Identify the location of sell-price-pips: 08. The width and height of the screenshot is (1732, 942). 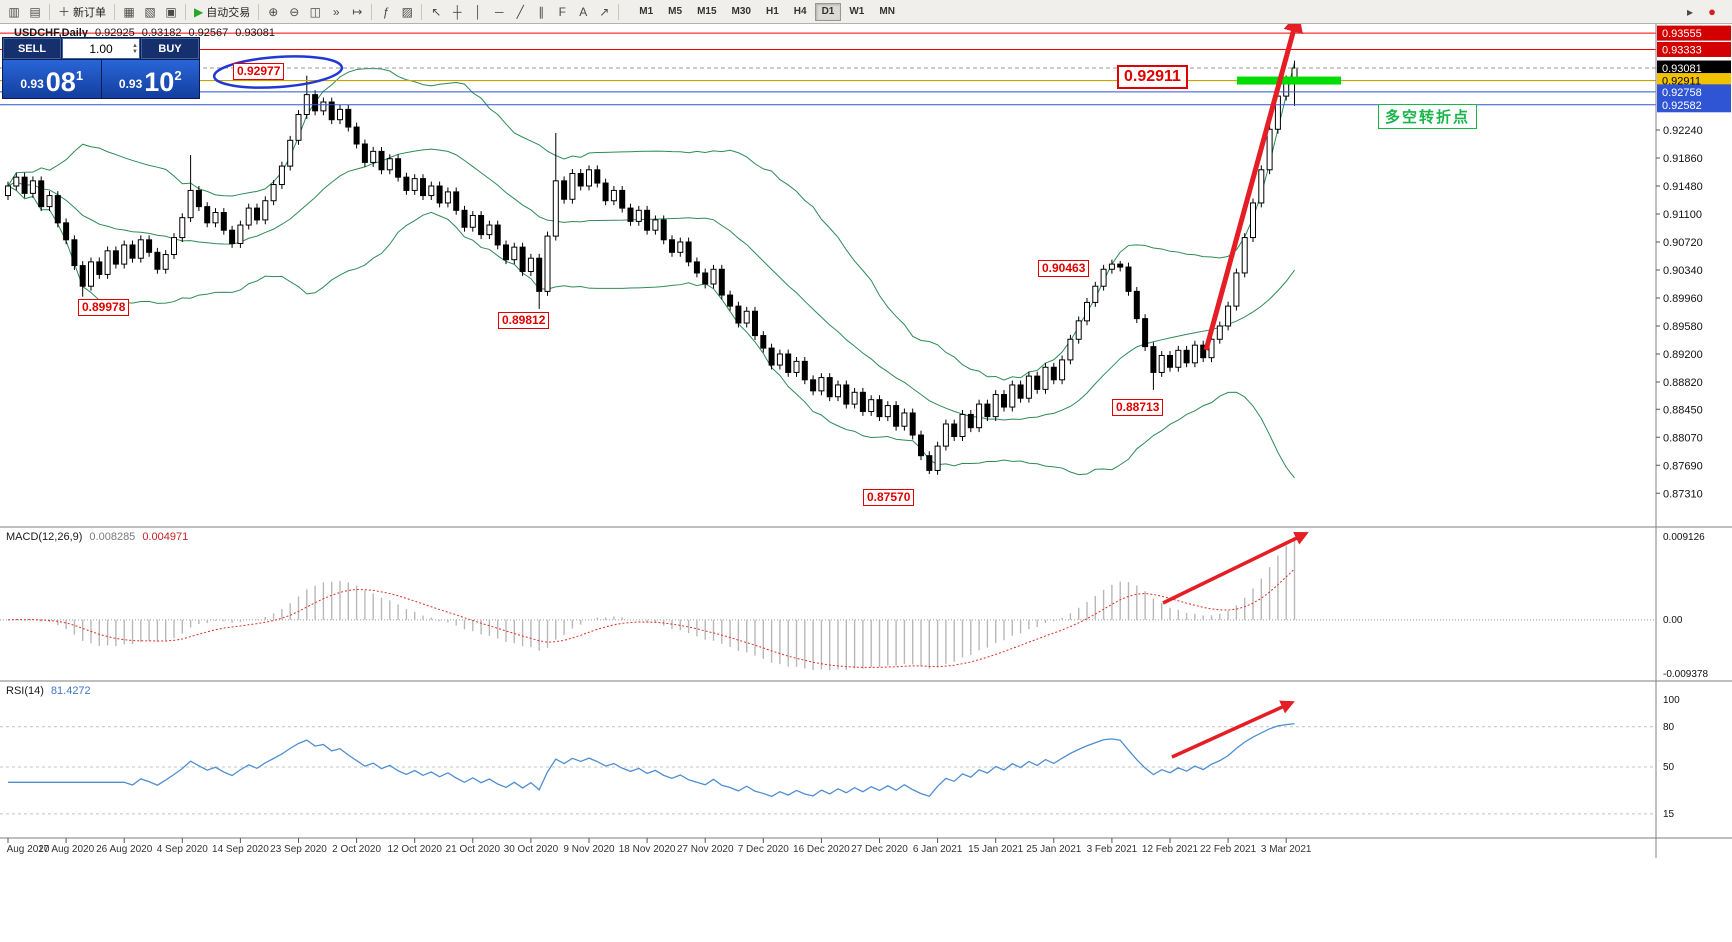
(60, 82).